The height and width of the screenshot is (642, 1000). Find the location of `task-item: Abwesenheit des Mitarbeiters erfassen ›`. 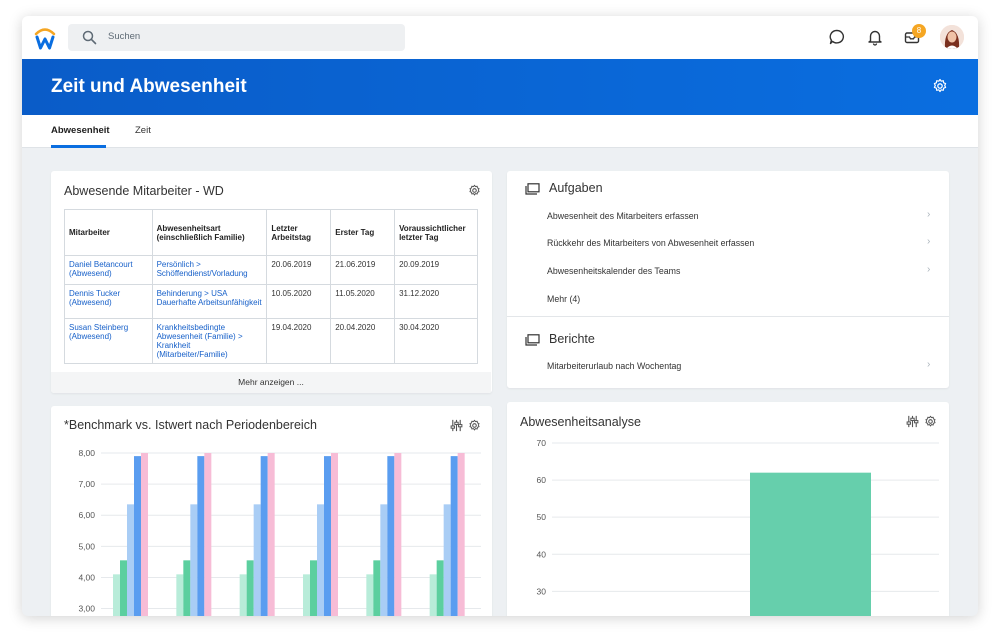

task-item: Abwesenheit des Mitarbeiters erfassen › is located at coordinates (741, 215).